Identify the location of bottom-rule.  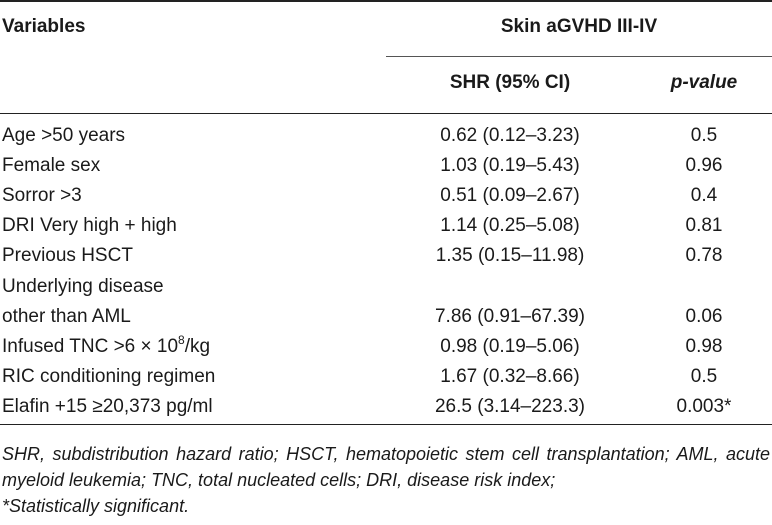
(386, 424).